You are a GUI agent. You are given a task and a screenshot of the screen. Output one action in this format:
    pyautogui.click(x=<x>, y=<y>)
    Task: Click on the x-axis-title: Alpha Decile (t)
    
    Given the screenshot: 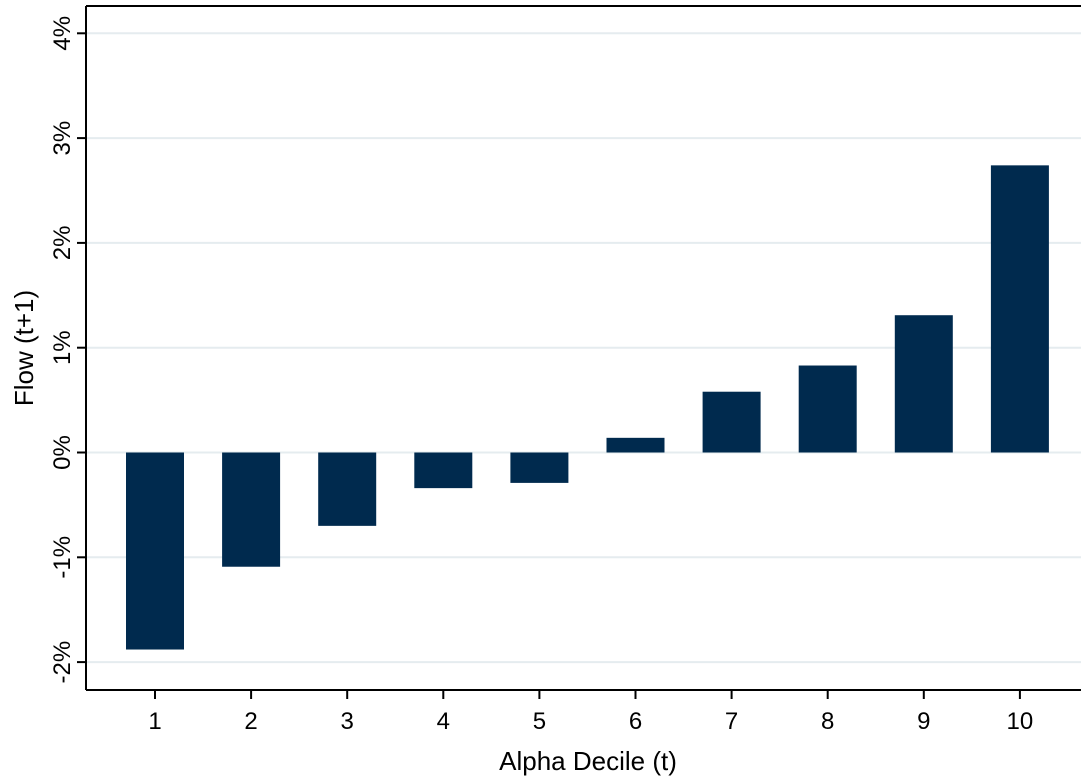 What is the action you would take?
    pyautogui.click(x=588, y=761)
    